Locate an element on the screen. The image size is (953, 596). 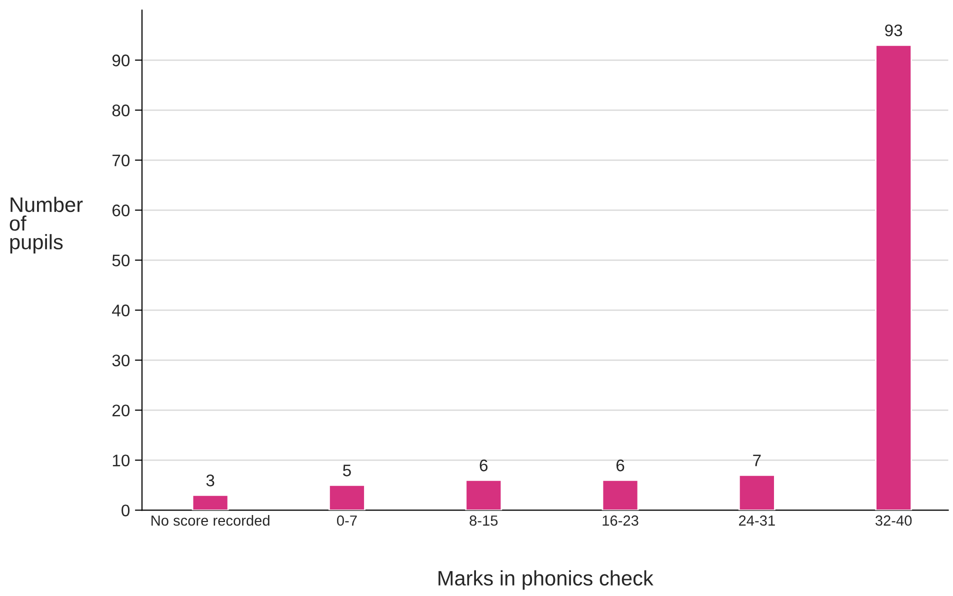
y-tick-label: 60 is located at coordinates (121, 210).